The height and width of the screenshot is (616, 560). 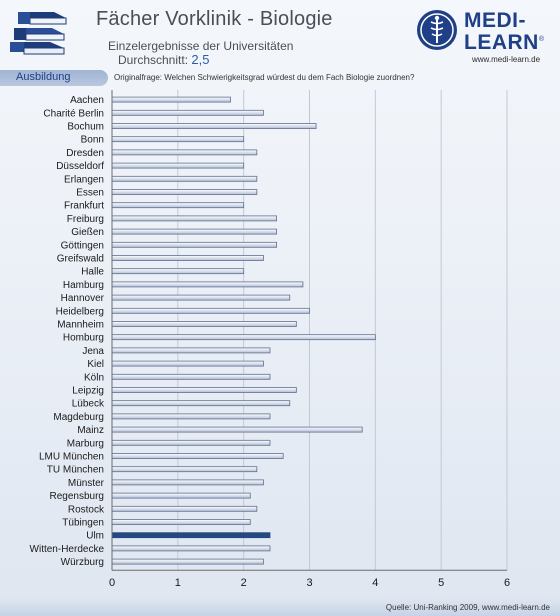 I want to click on category-label: Ulm, so click(x=95, y=536).